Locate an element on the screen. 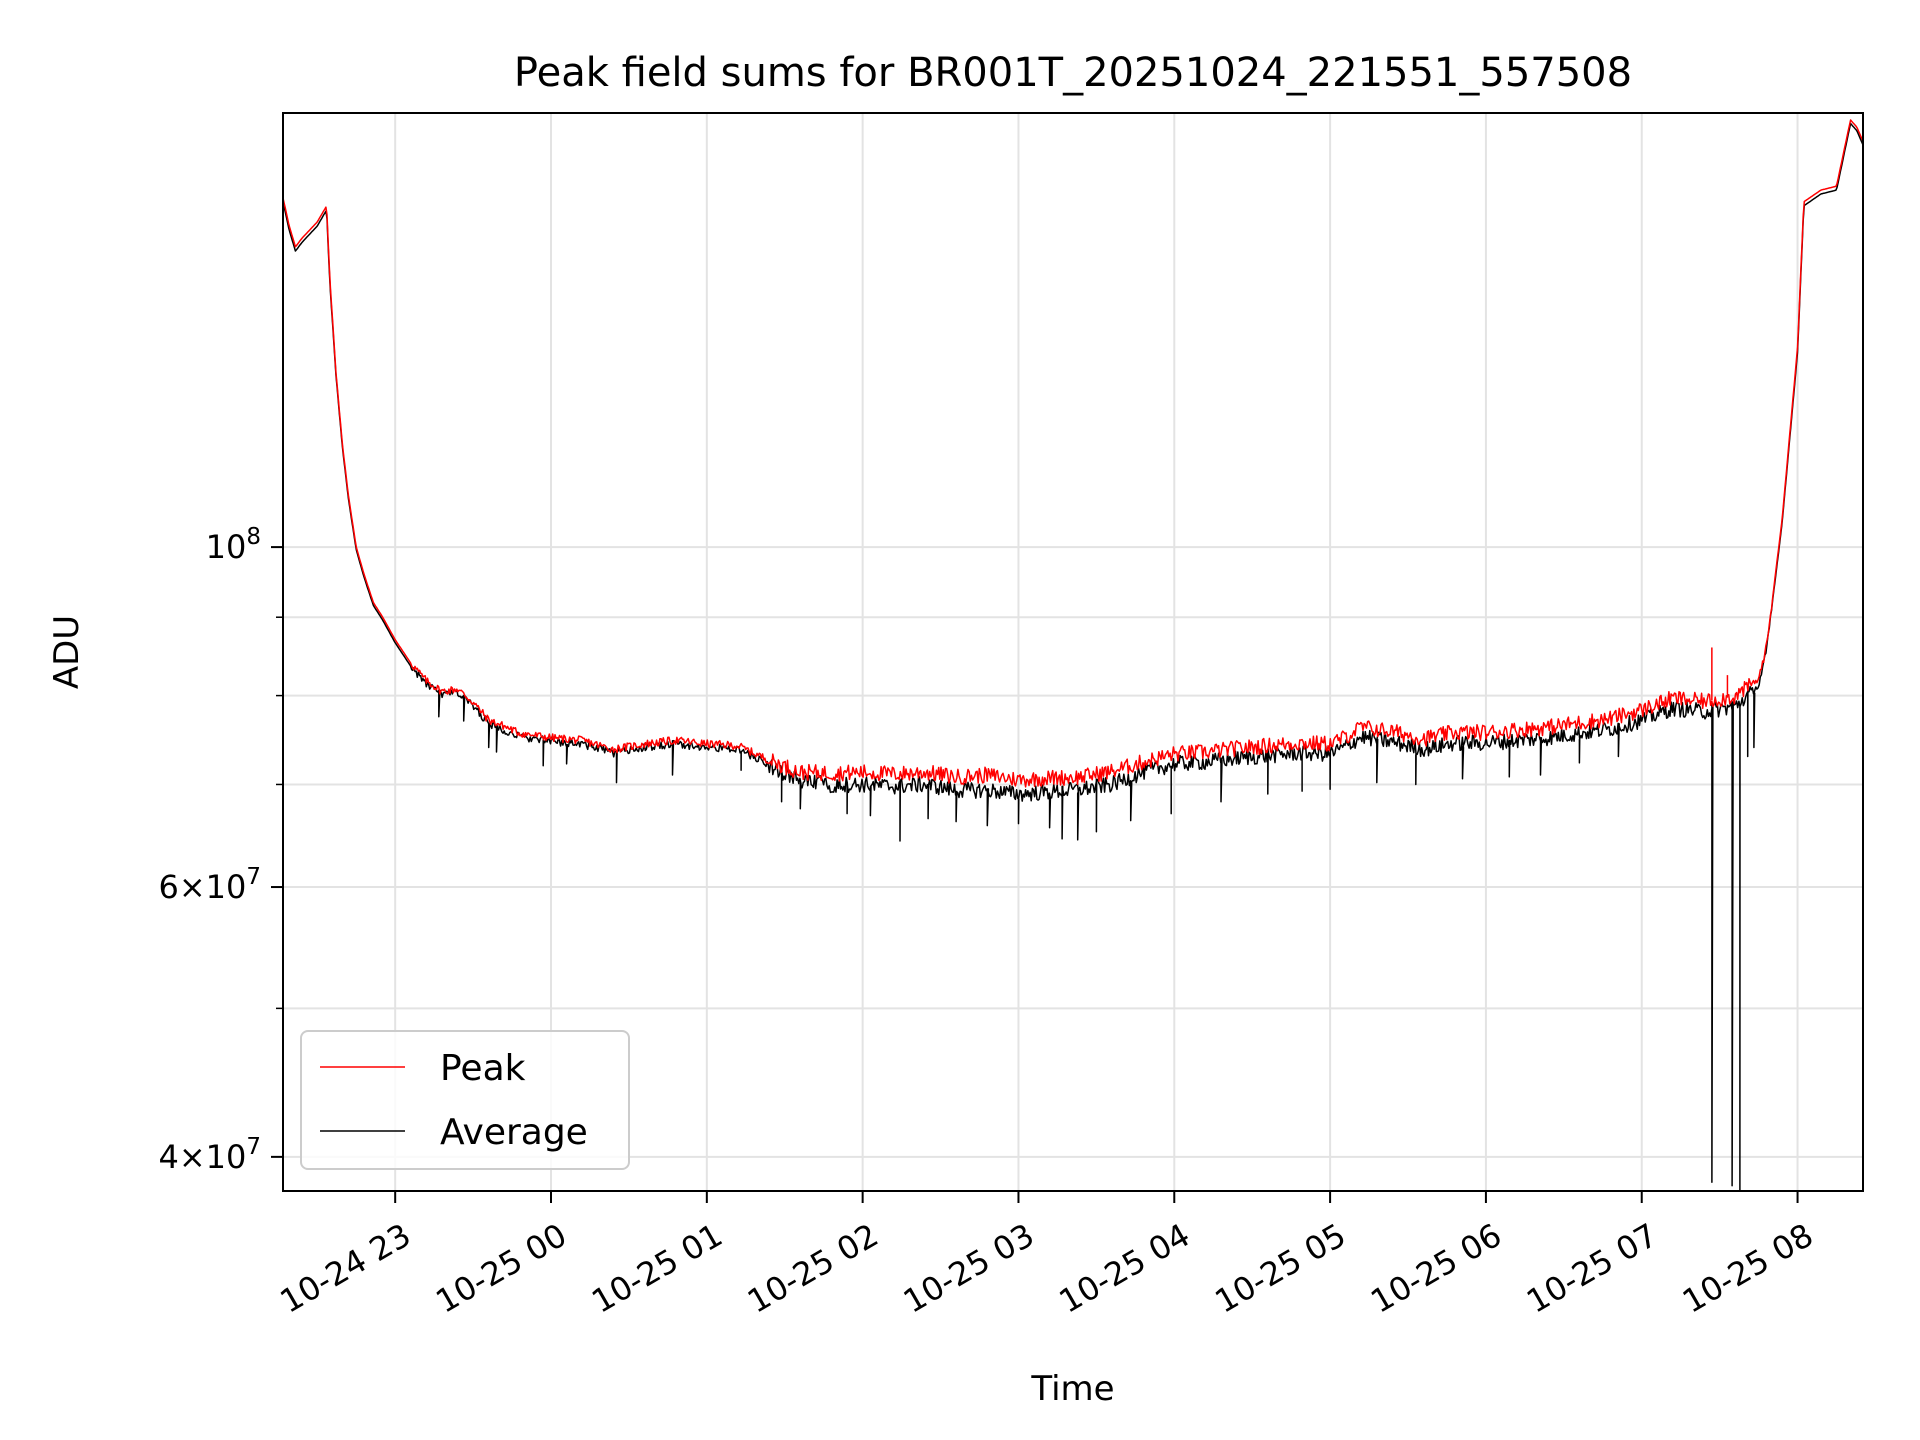 The image size is (1920, 1440). y-tick-label: 4×107 is located at coordinates (209, 1155).